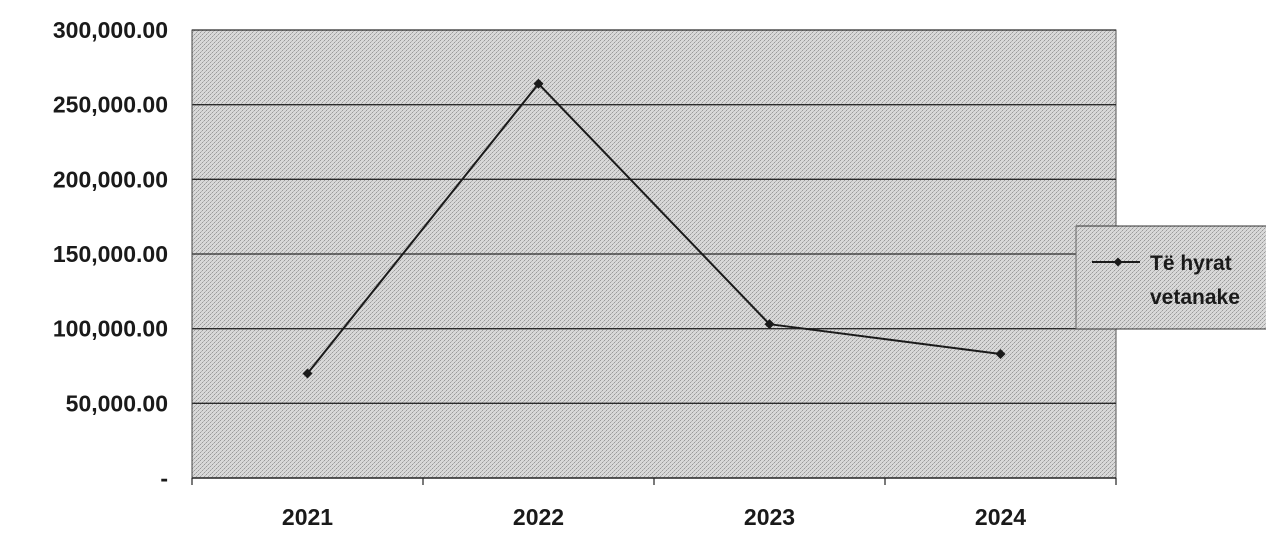 The height and width of the screenshot is (534, 1266). I want to click on legend-label-line-0: Të hyrat, so click(1191, 263).